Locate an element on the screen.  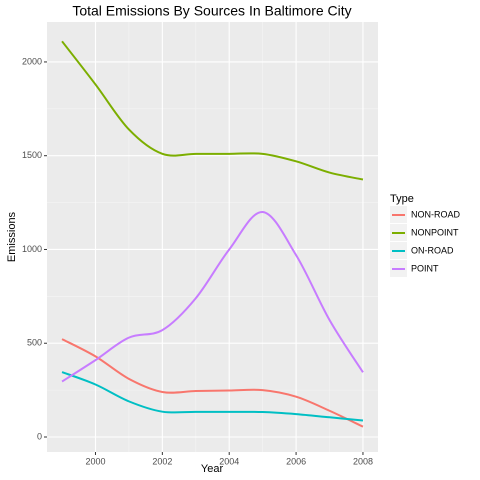
legend-title: Type is located at coordinates (402, 199).